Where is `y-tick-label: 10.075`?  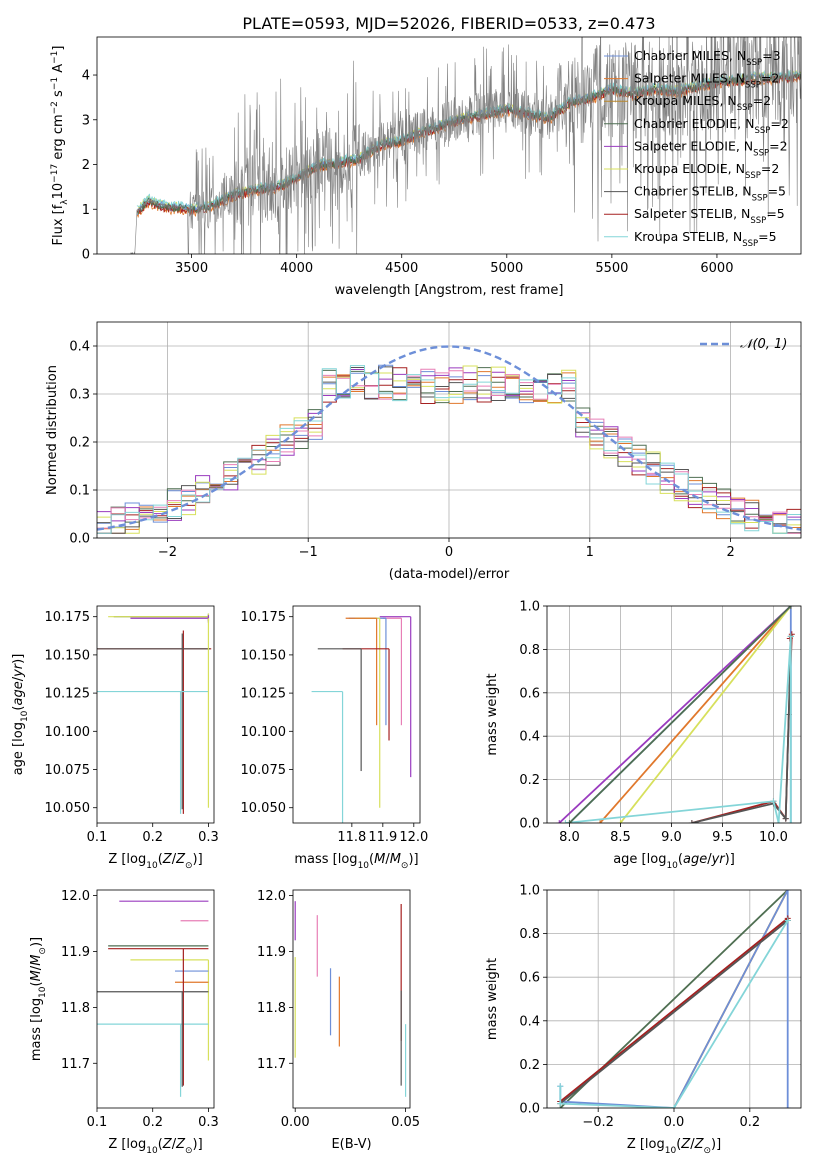
y-tick-label: 10.075 is located at coordinates (264, 770).